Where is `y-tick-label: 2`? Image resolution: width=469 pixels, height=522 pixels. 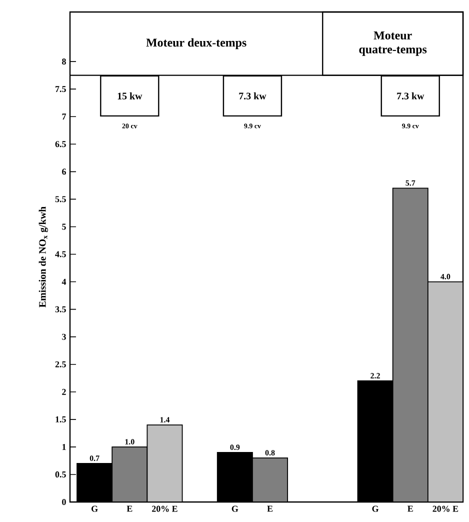 y-tick-label: 2 is located at coordinates (64, 391).